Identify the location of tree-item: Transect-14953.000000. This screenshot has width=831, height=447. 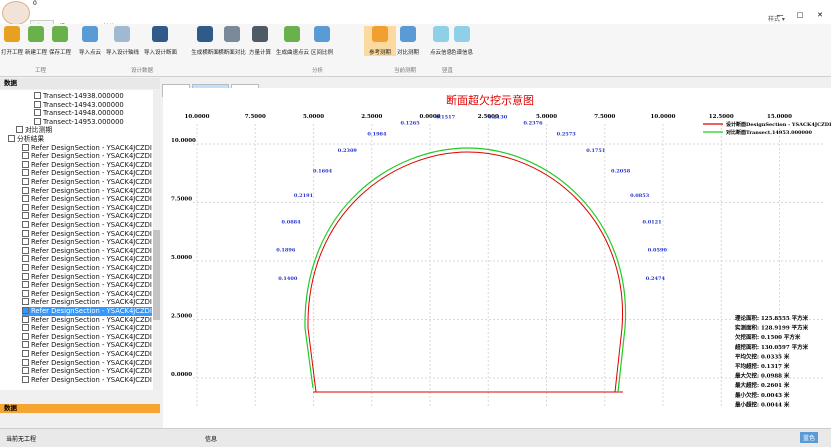
(79, 122).